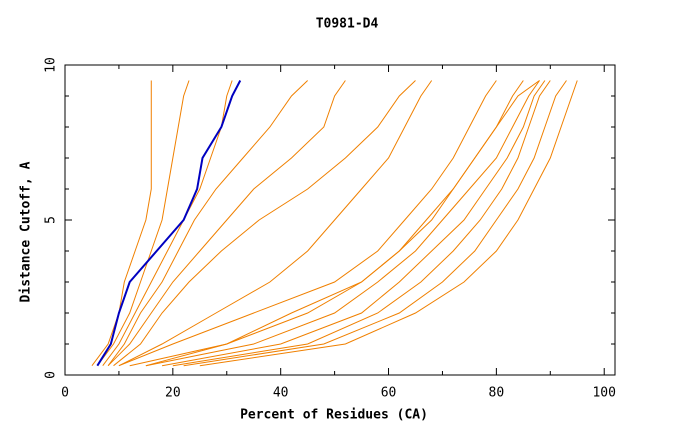  I want to click on x-tick-label: 80, so click(497, 393).